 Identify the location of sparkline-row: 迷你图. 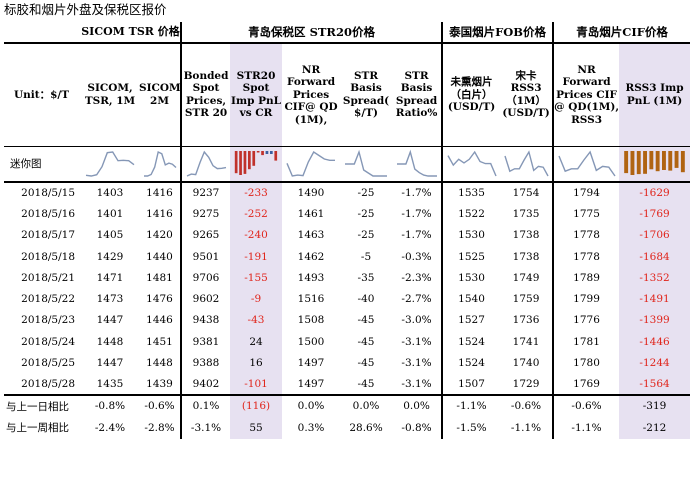
(347, 164).